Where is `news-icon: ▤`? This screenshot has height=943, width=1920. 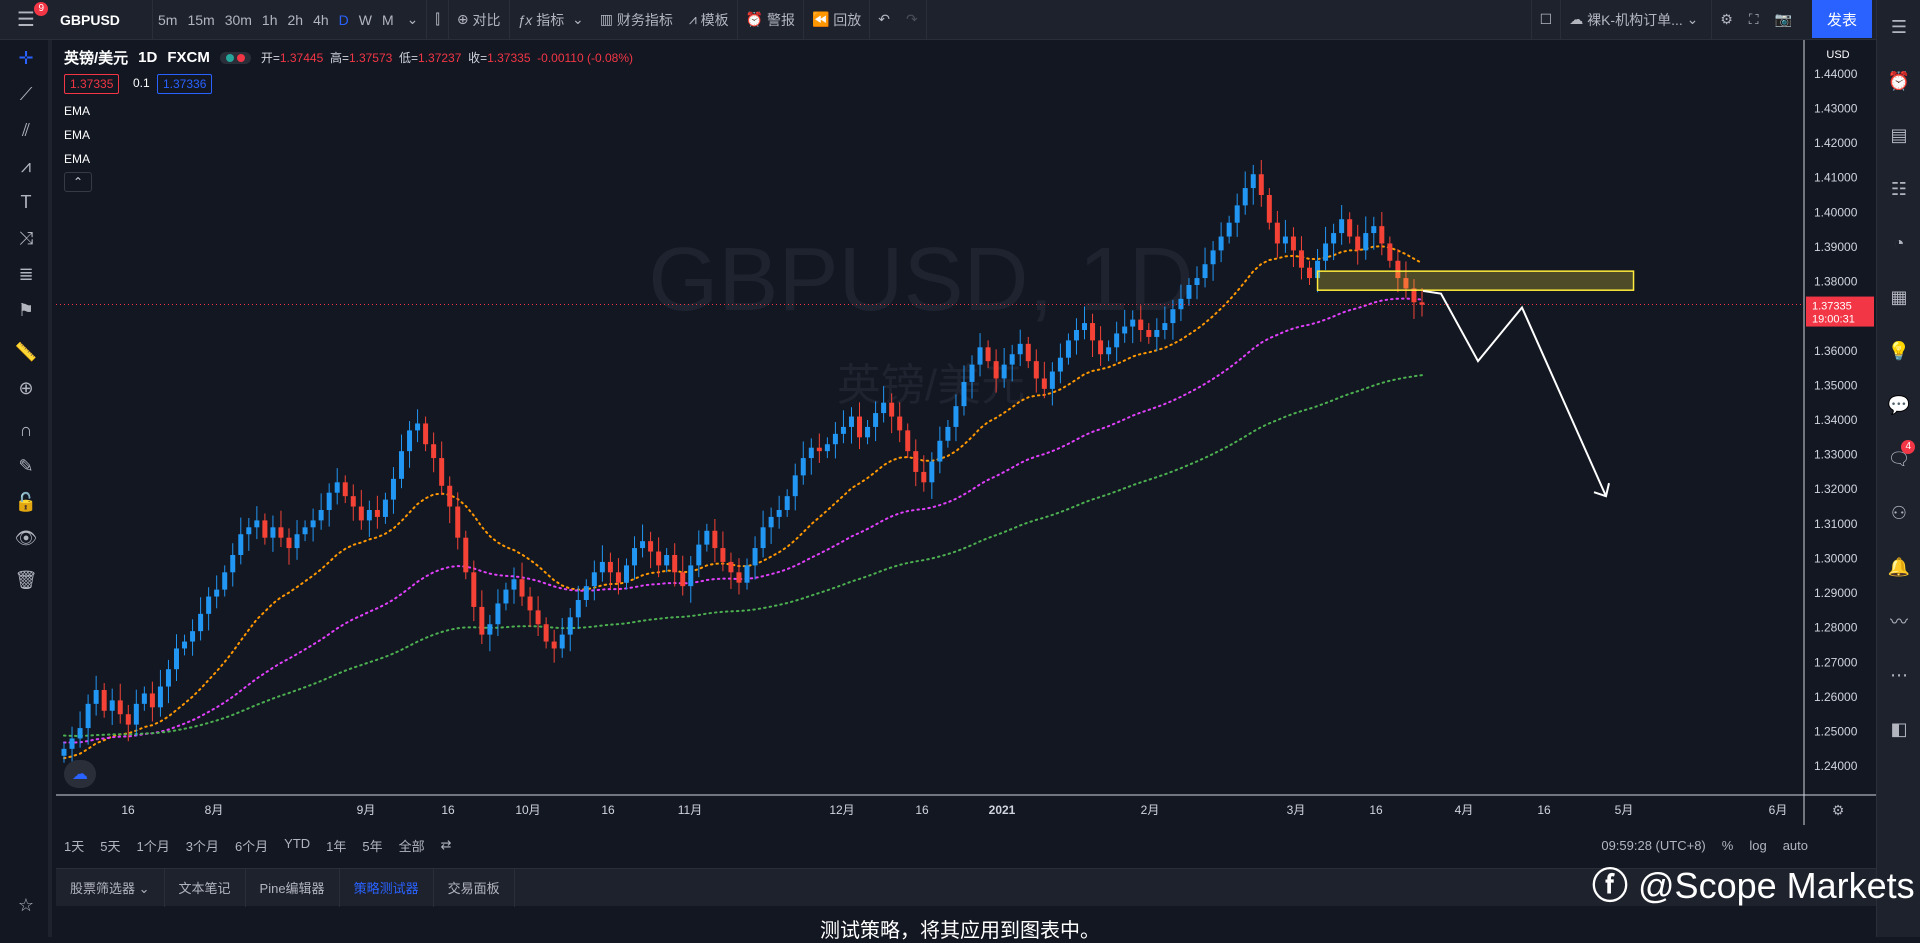
news-icon: ▤ is located at coordinates (1899, 134).